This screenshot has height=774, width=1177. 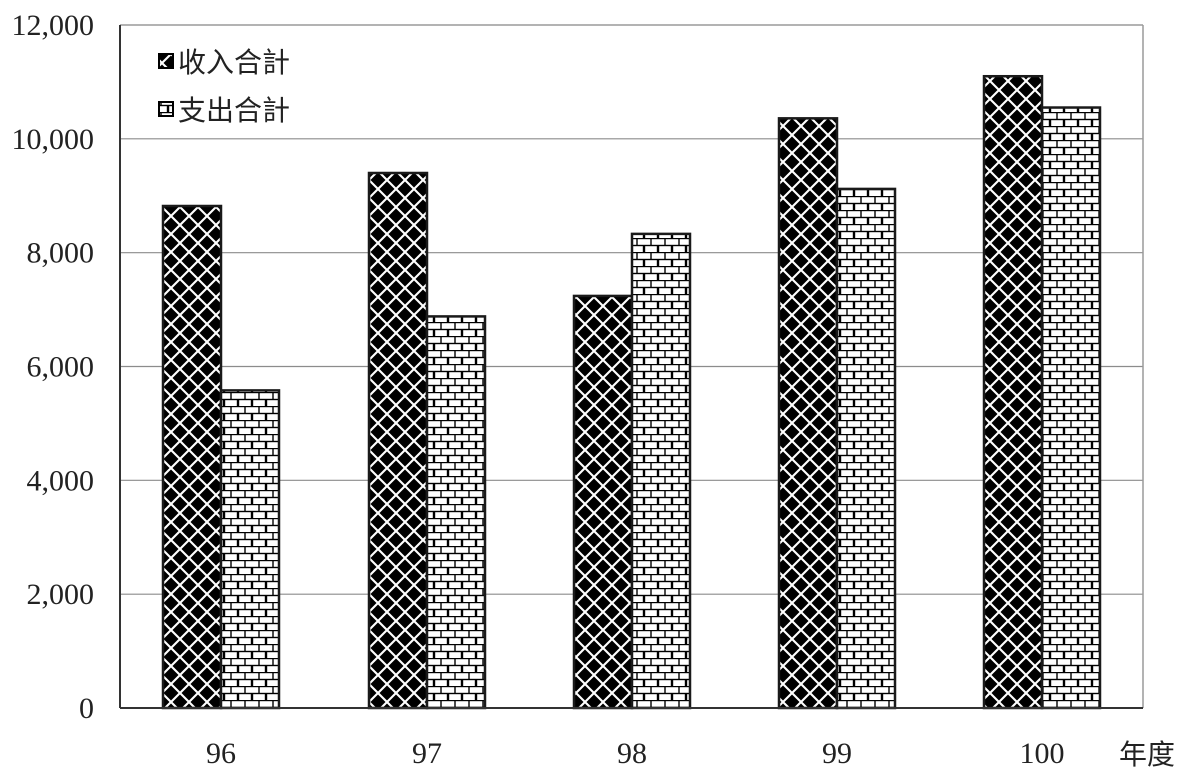 What do you see at coordinates (86, 708) in the screenshot?
I see `y-tick-label: 0` at bounding box center [86, 708].